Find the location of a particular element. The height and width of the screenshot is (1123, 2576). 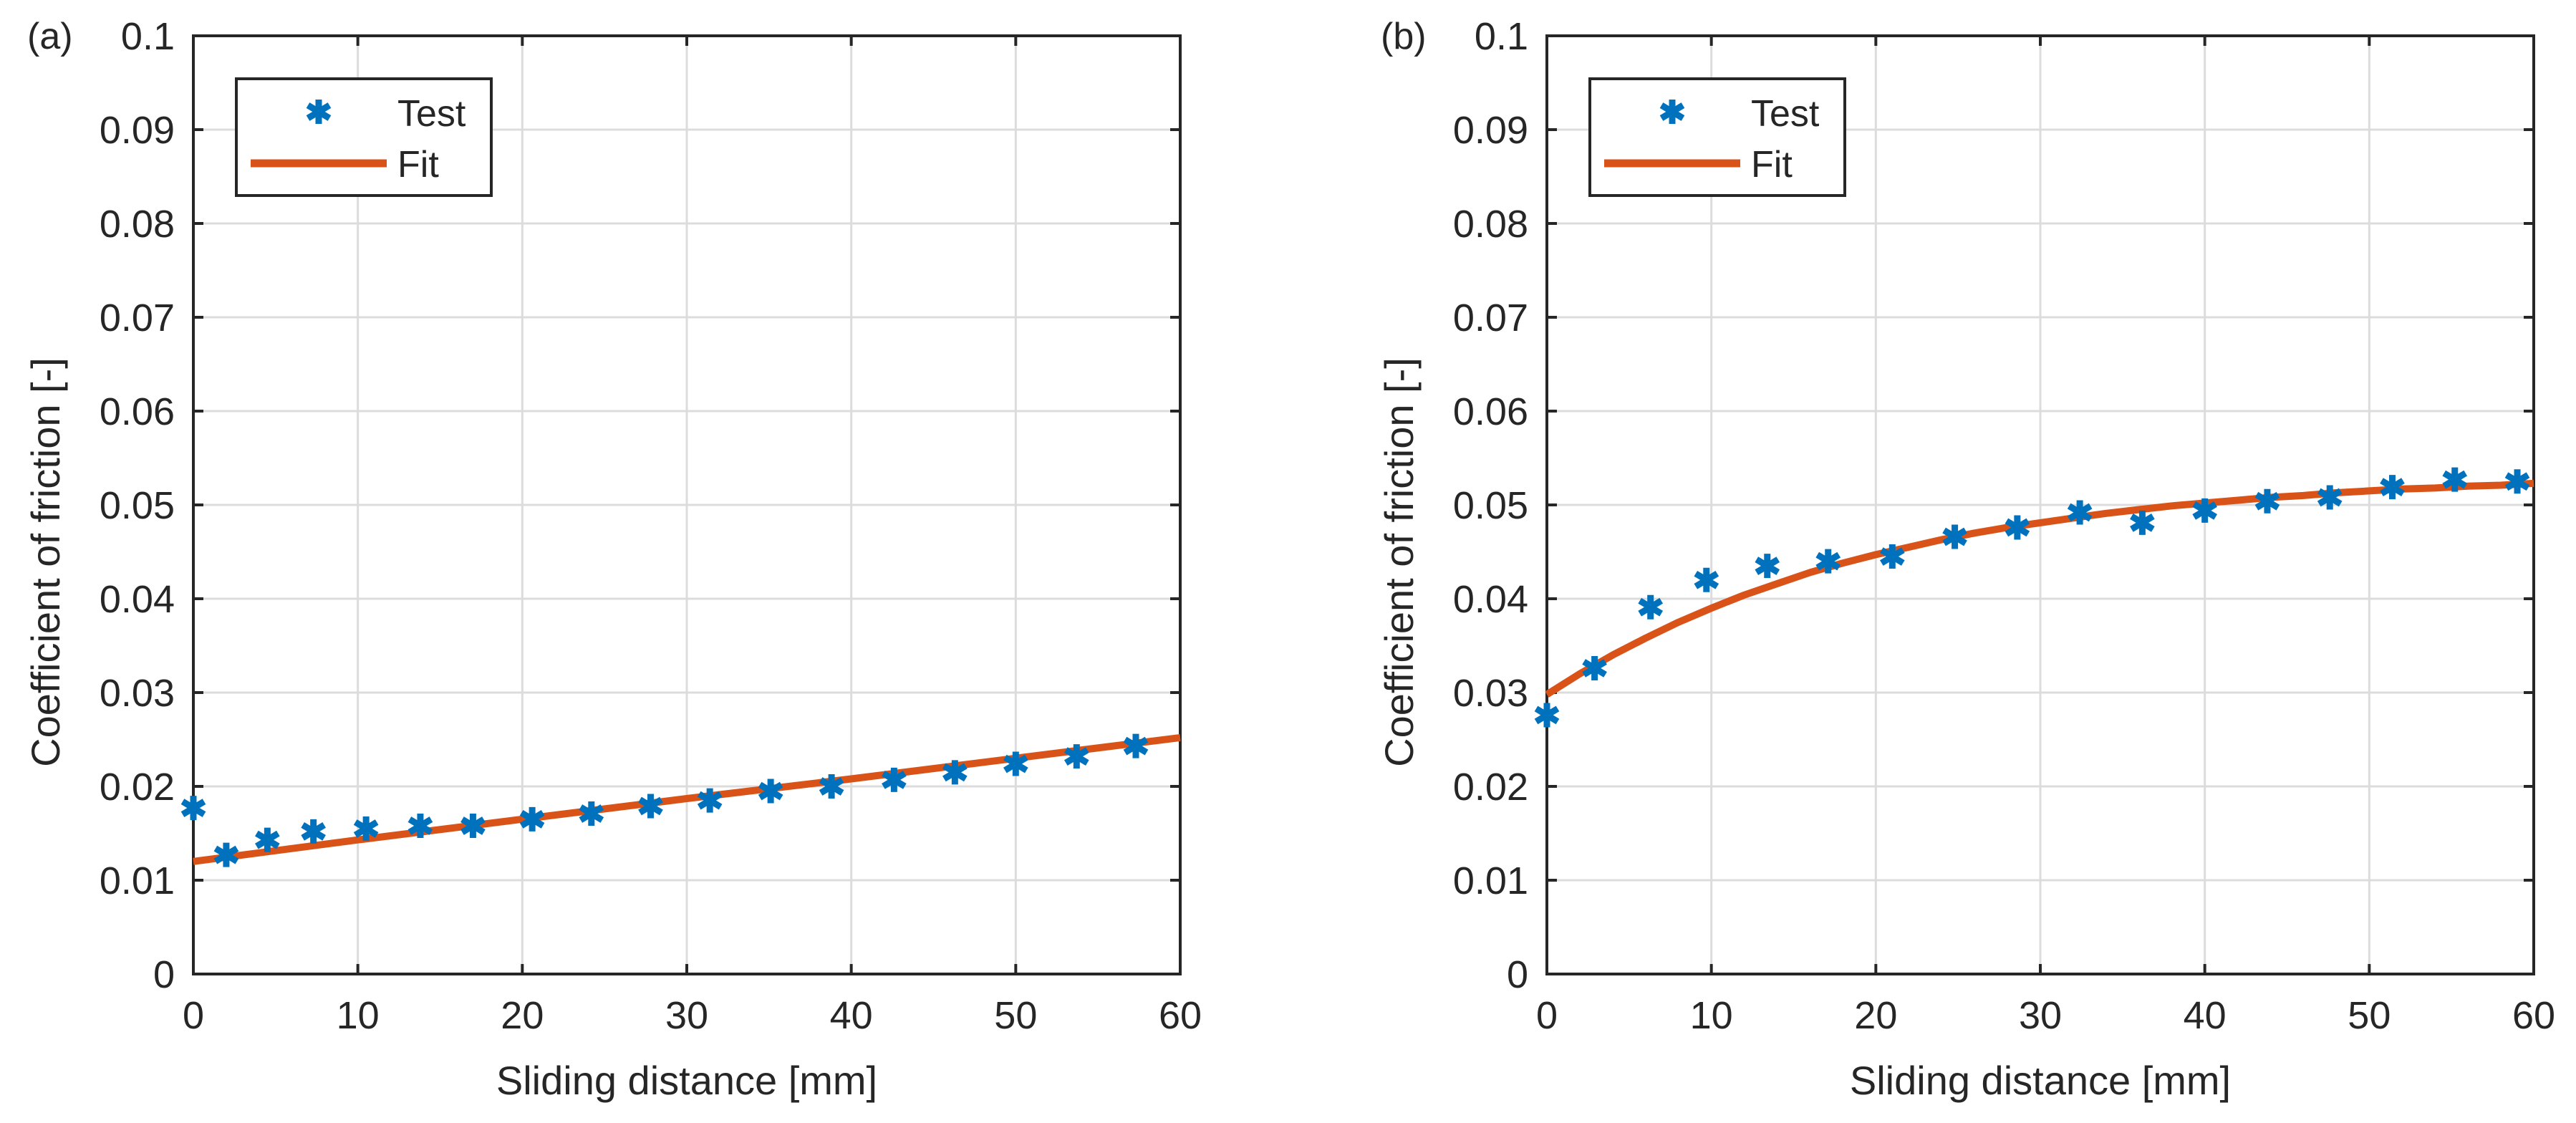

panel-a-legend: Test Fit is located at coordinates (364, 137).